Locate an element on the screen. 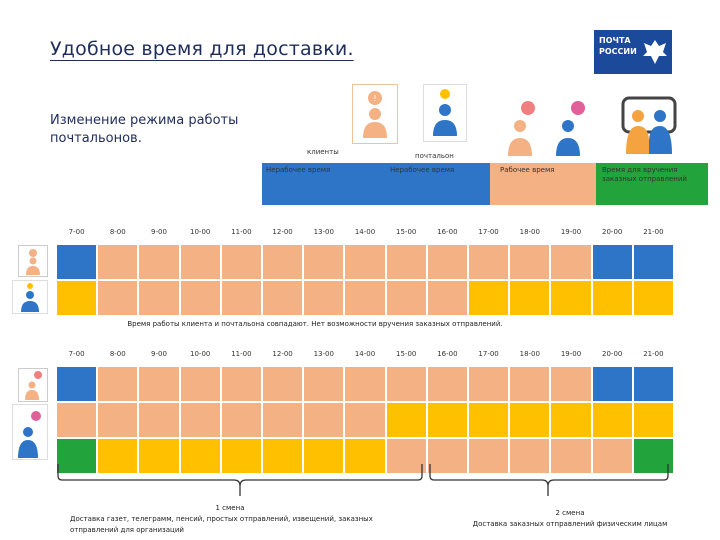 The image size is (720, 540). pochta-rossii-logo: ПОЧТА РОССИИ is located at coordinates (633, 52).